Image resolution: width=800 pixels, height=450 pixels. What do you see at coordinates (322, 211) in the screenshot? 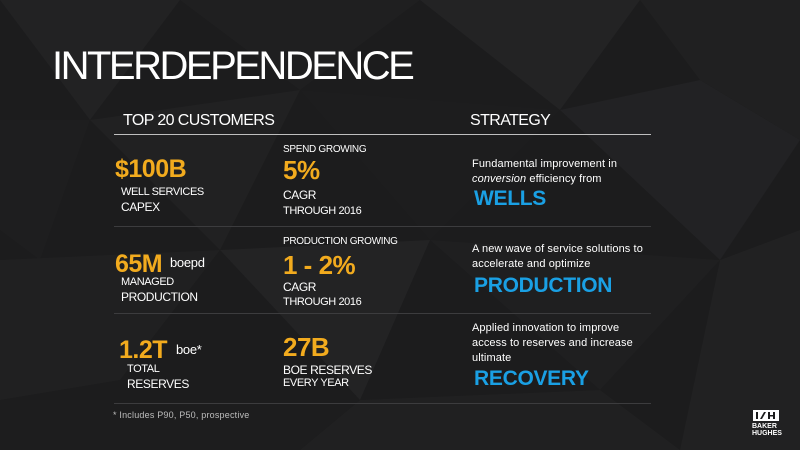
I see `growth-label-1b: THROUGH 2016` at bounding box center [322, 211].